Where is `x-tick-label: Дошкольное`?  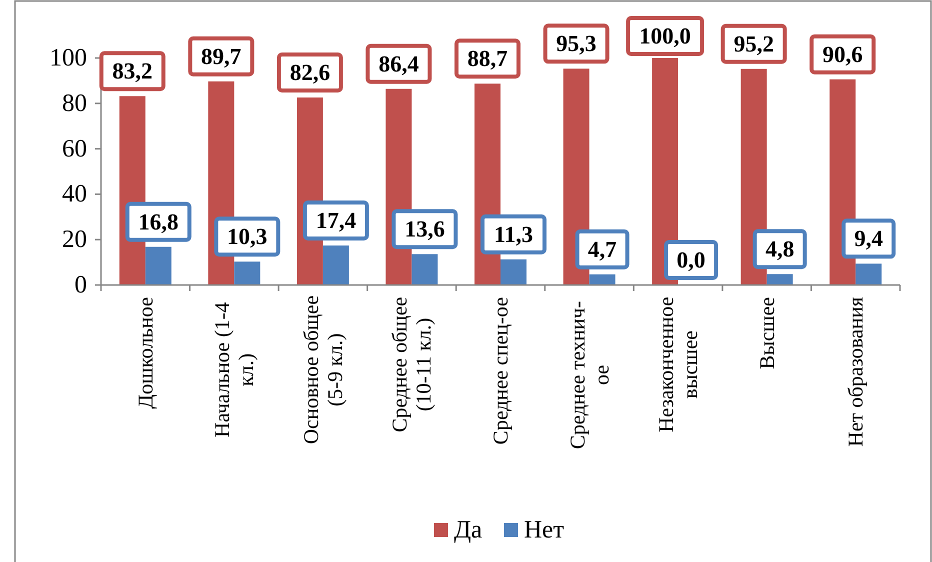 x-tick-label: Дошкольное is located at coordinates (145, 353).